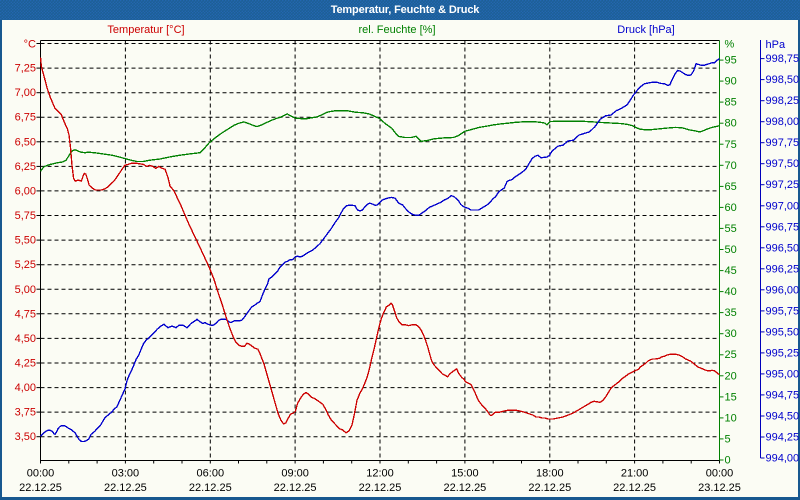  I want to click on svg-text: 998,25, so click(783, 101).